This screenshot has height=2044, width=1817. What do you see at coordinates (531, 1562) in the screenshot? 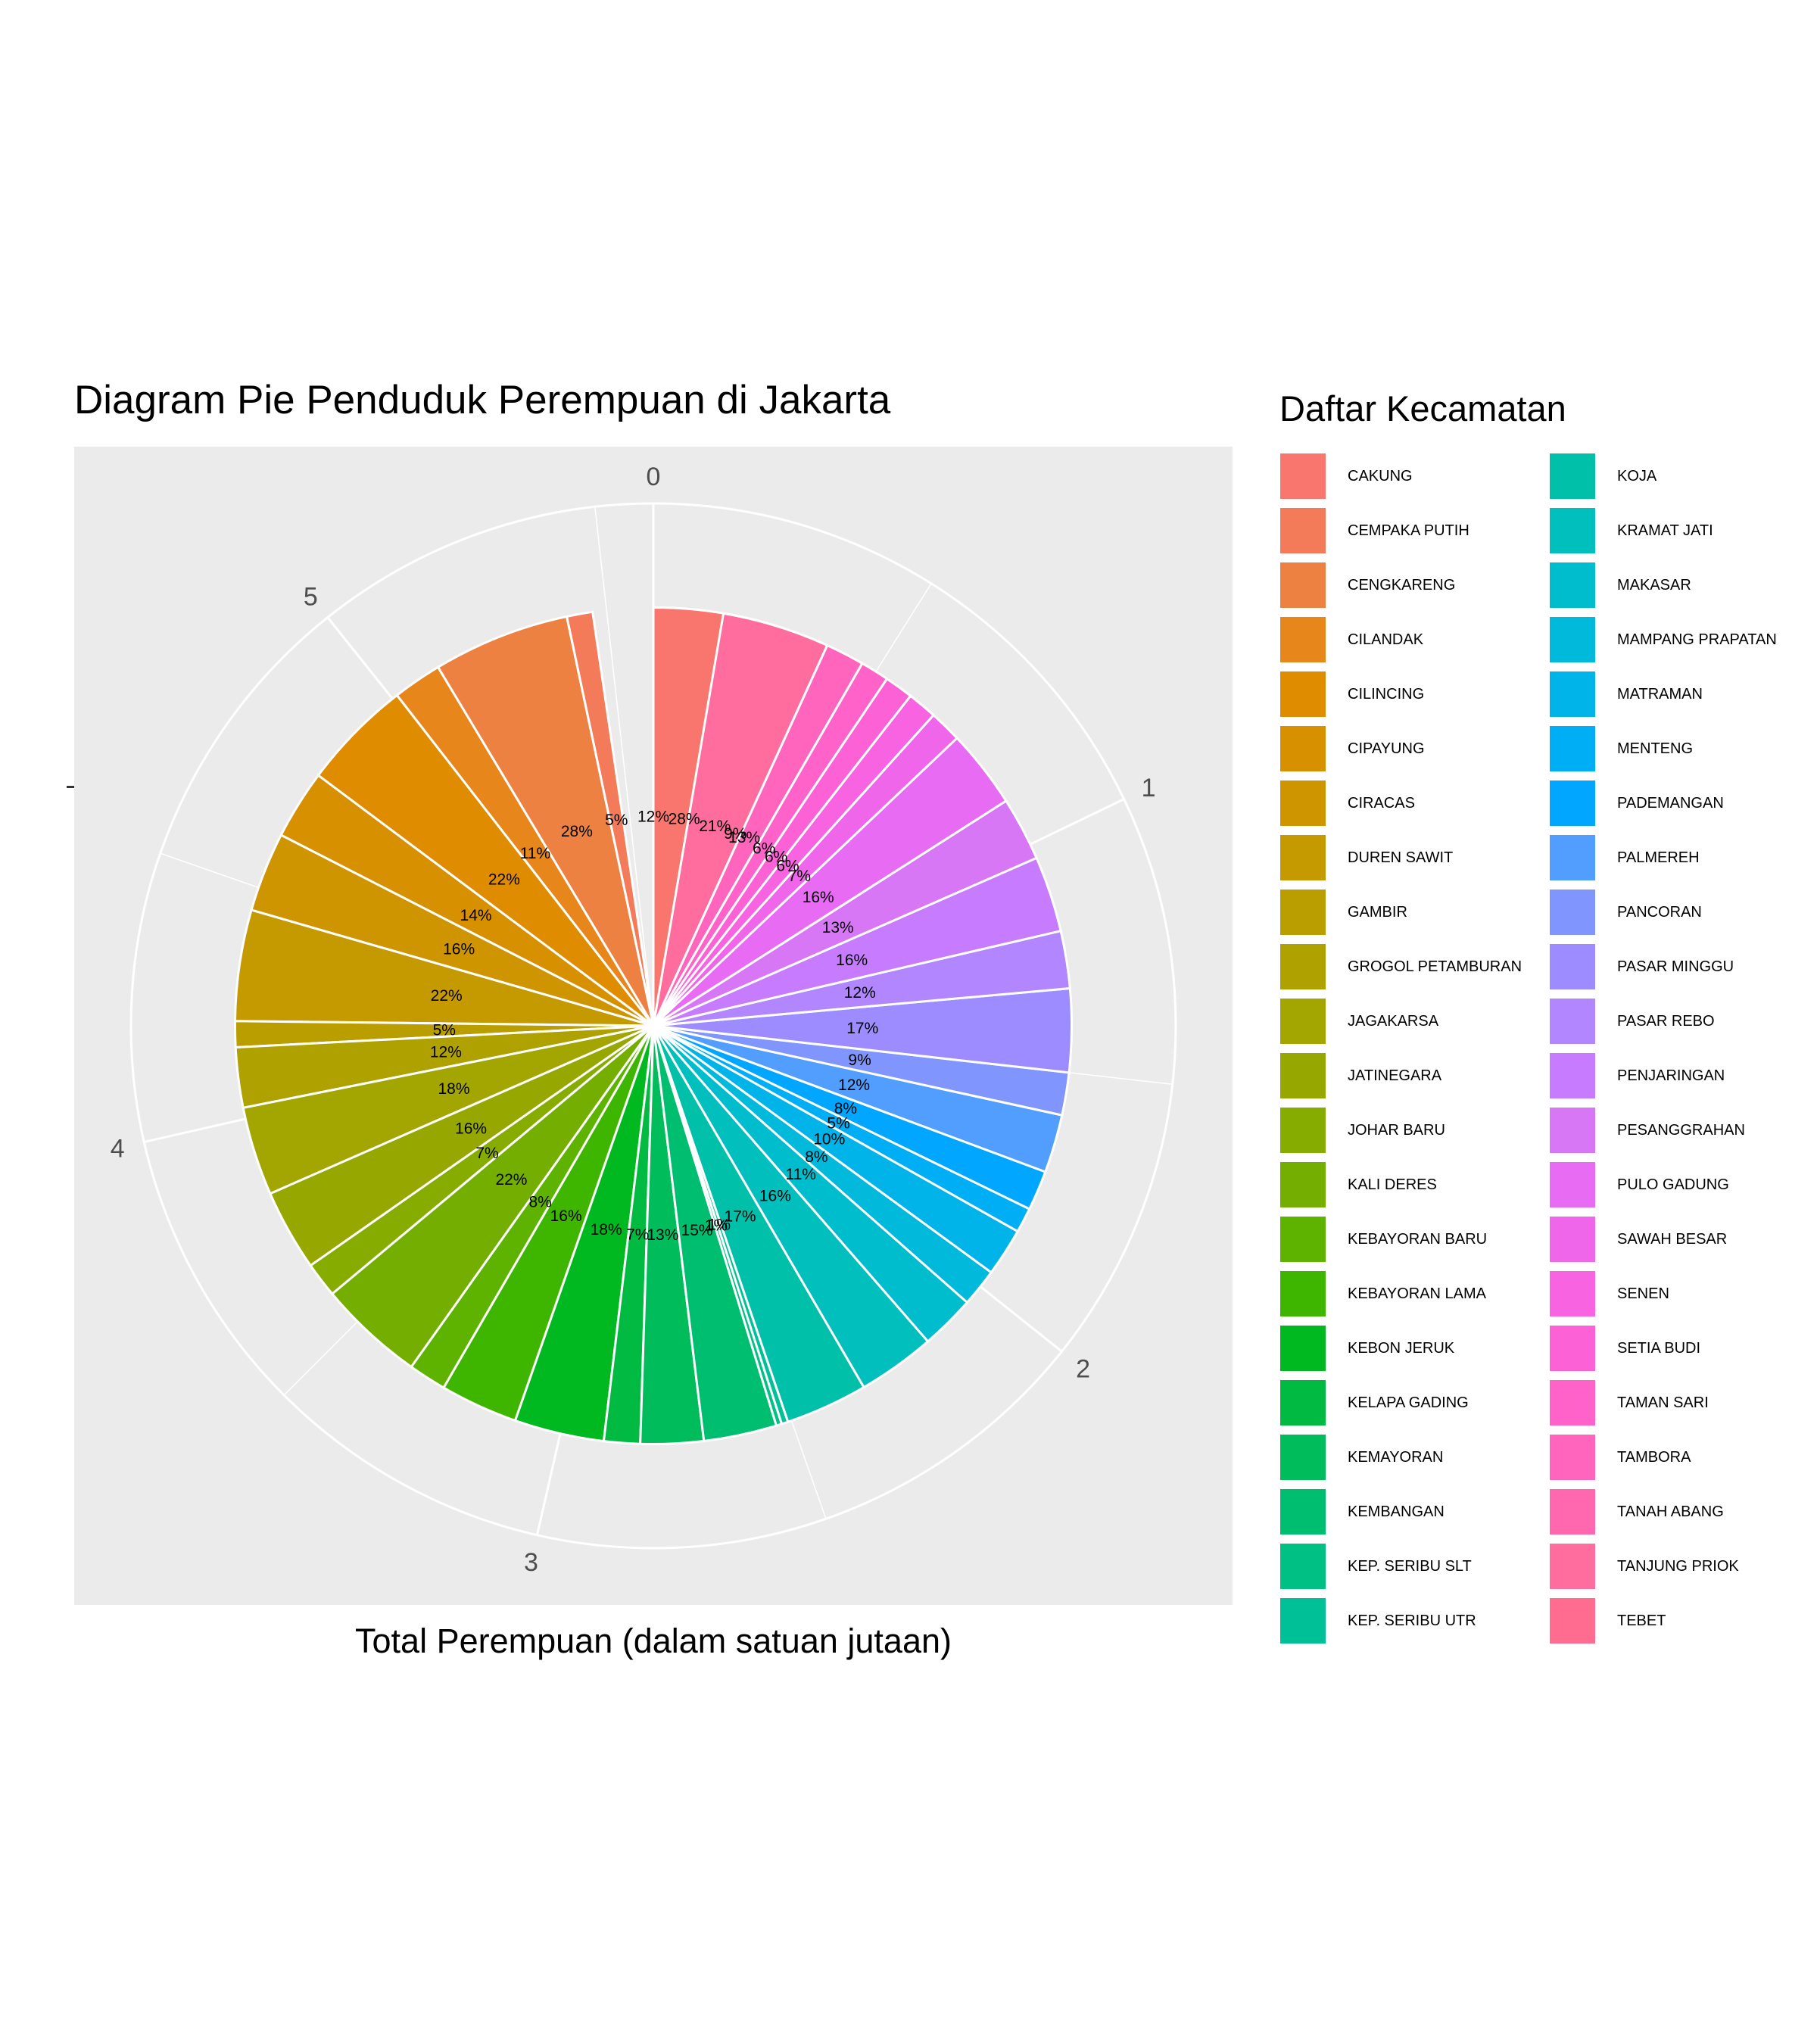
I see `theta-tick-label: 3` at bounding box center [531, 1562].